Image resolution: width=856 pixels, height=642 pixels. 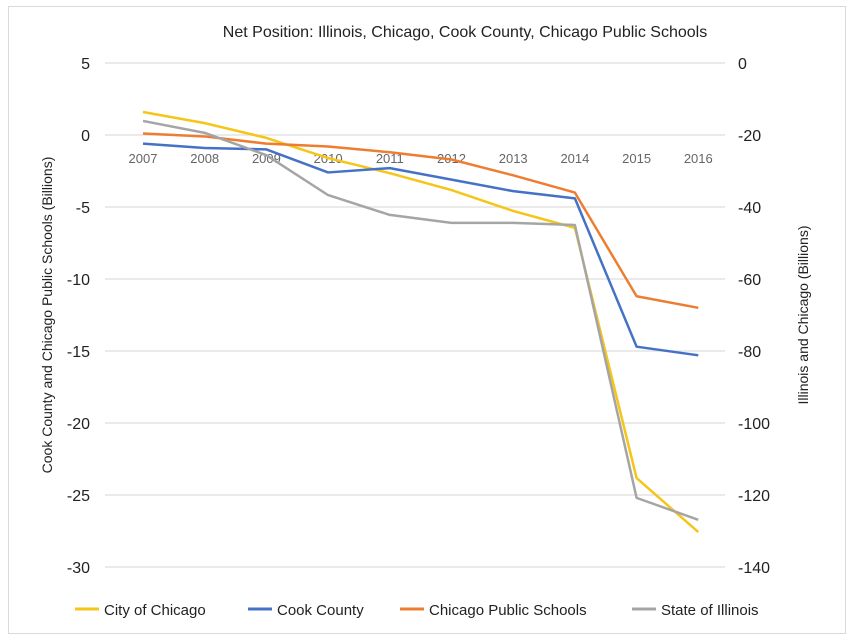 I want to click on x-tick-label: 2015, so click(x=636, y=158).